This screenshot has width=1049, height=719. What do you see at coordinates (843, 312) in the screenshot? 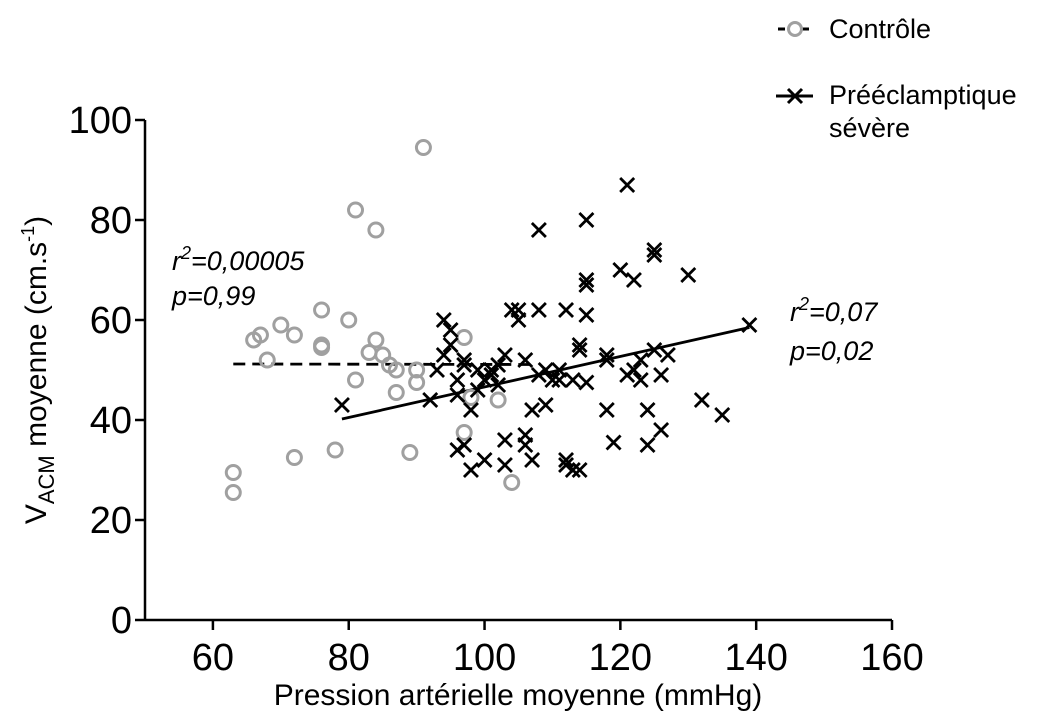
I see `stats-preeclamptique-r2-value: =0,07` at bounding box center [843, 312].